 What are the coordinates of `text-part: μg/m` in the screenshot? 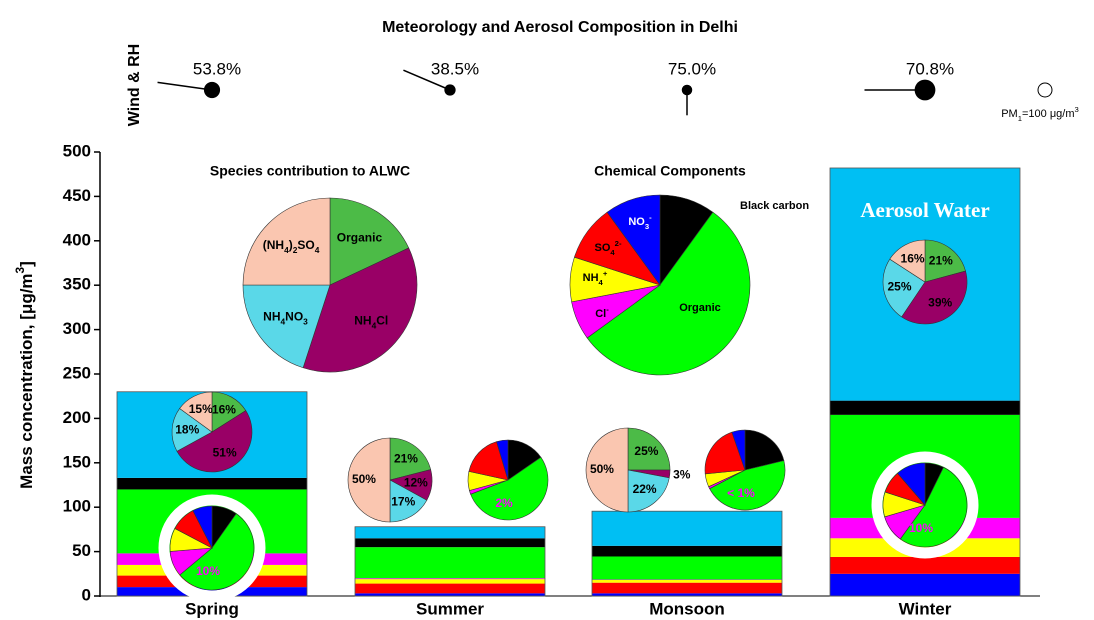 It's located at (1061, 114).